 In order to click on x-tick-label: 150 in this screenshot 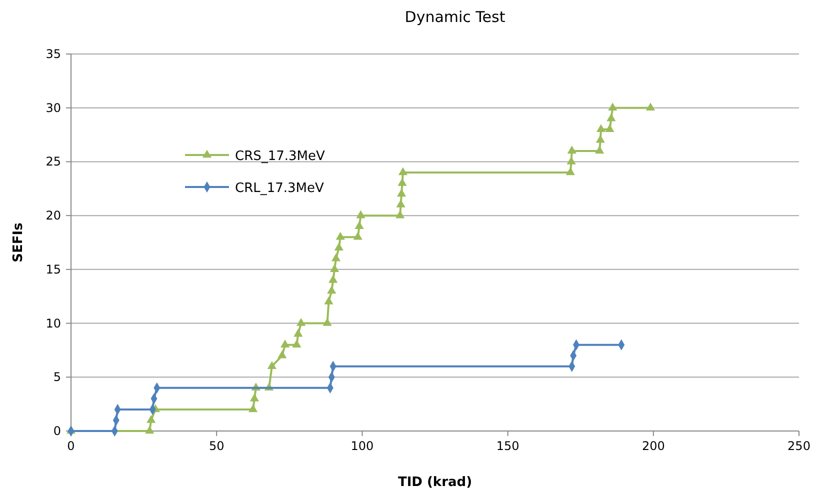, I will do `click(508, 446)`.